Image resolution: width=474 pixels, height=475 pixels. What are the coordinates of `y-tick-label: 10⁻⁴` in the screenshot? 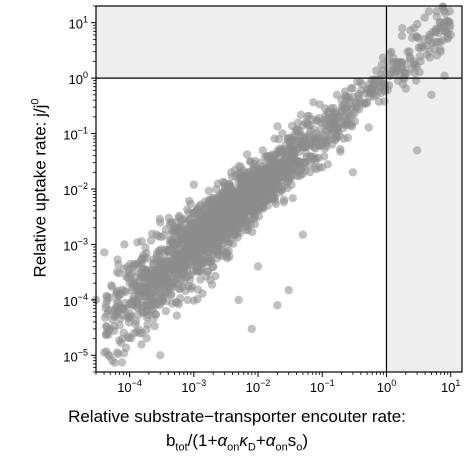 It's located at (75, 300).